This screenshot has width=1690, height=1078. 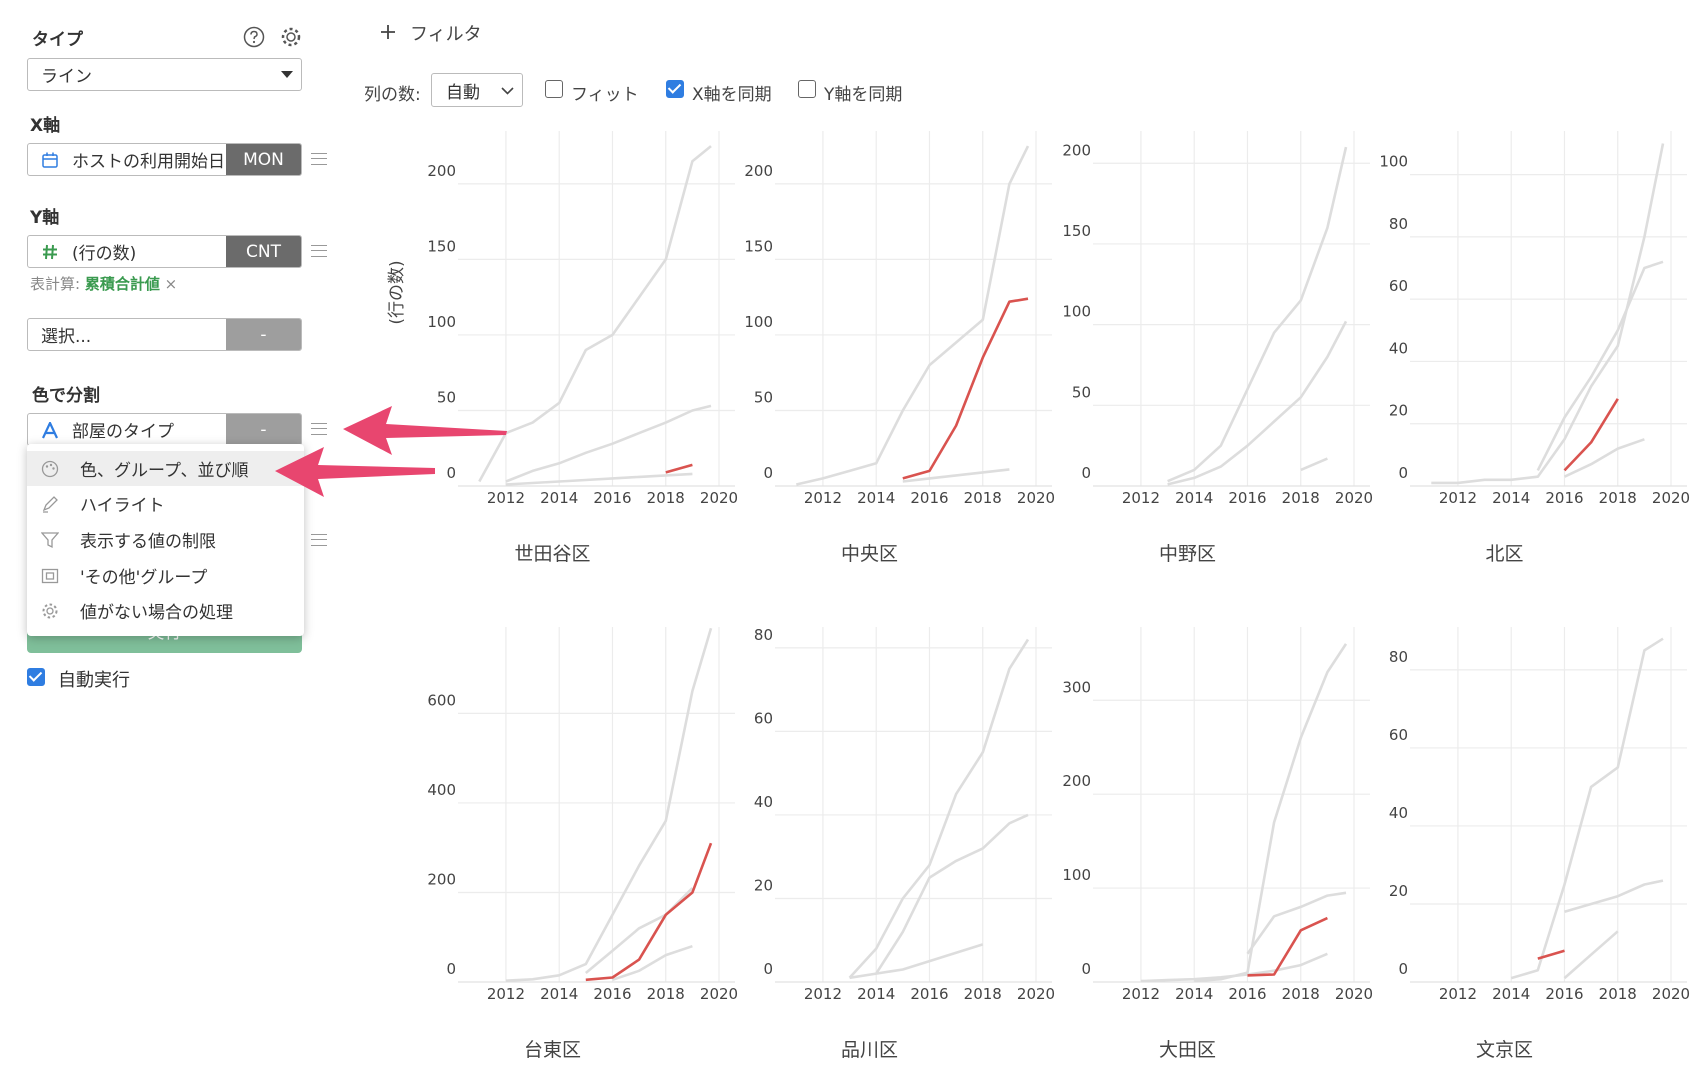 What do you see at coordinates (869, 1050) in the screenshot?
I see `chart-title: 品川区` at bounding box center [869, 1050].